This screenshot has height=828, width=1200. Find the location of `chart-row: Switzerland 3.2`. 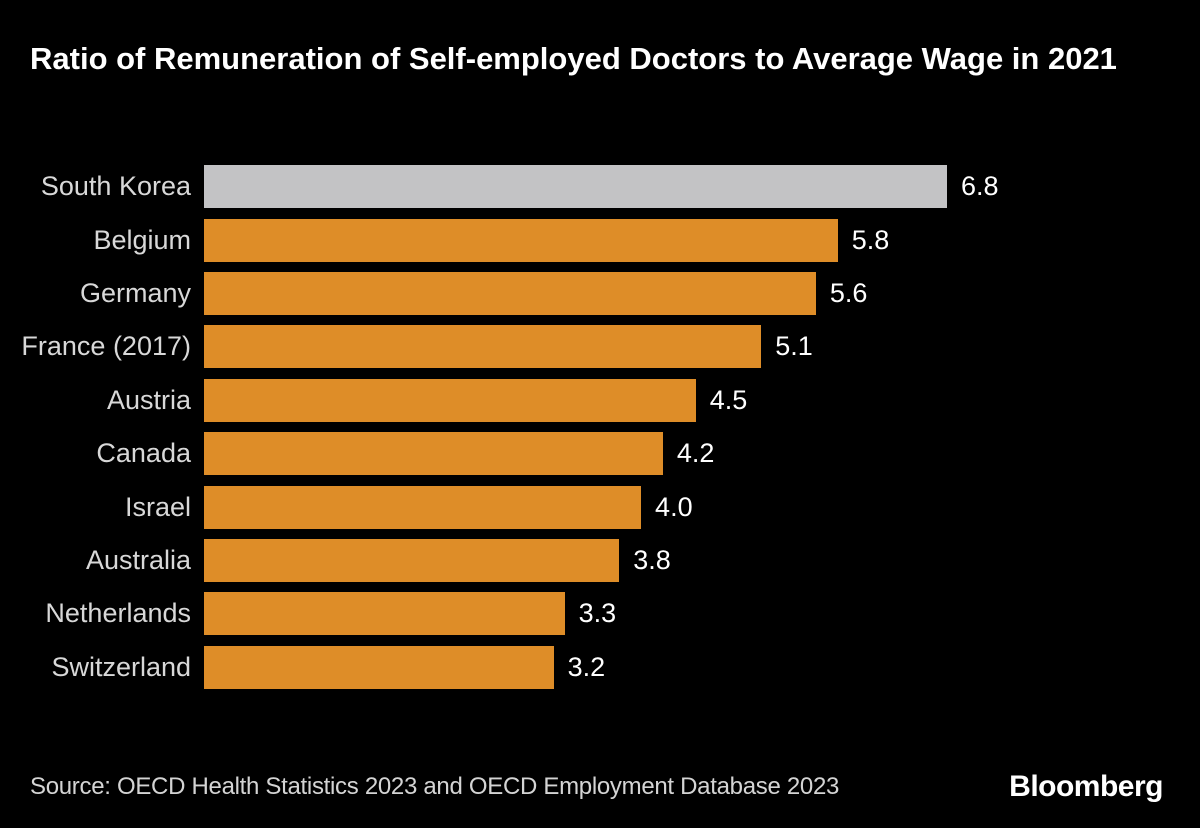

chart-row: Switzerland 3.2 is located at coordinates (600, 667).